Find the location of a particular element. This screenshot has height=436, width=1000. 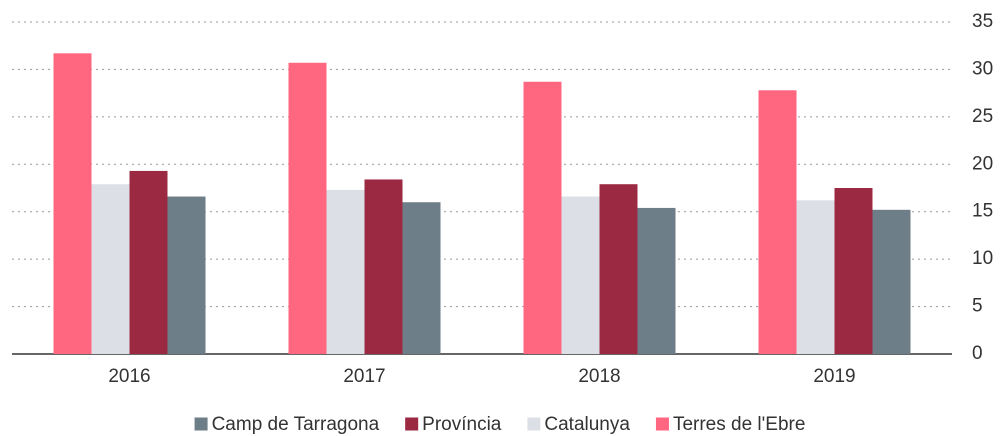

legend-label: Catalunya is located at coordinates (587, 424).